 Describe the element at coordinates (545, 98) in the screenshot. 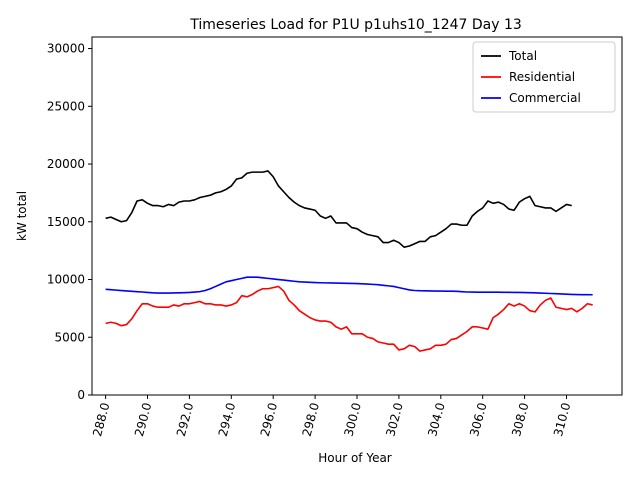

I see `legend-label-commercial: Commercial` at that location.